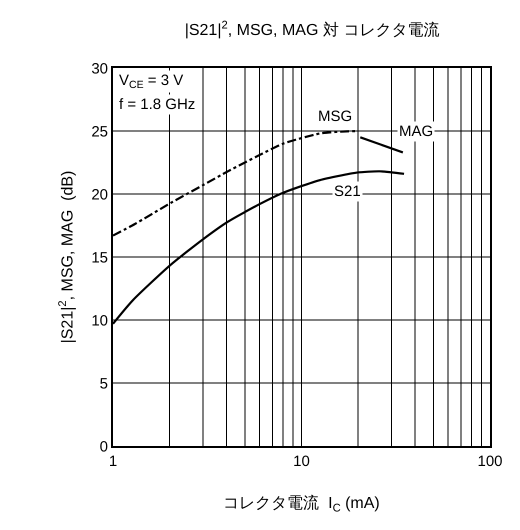 The height and width of the screenshot is (530, 520). What do you see at coordinates (347, 191) in the screenshot?
I see `series-label: S21` at bounding box center [347, 191].